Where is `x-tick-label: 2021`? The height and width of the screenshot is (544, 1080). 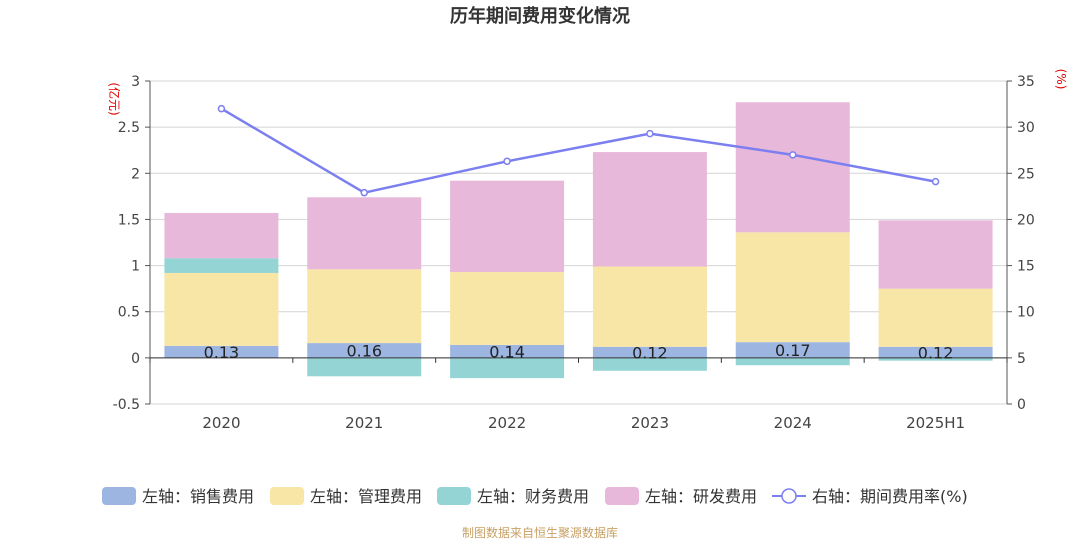 x-tick-label: 2021 is located at coordinates (364, 423).